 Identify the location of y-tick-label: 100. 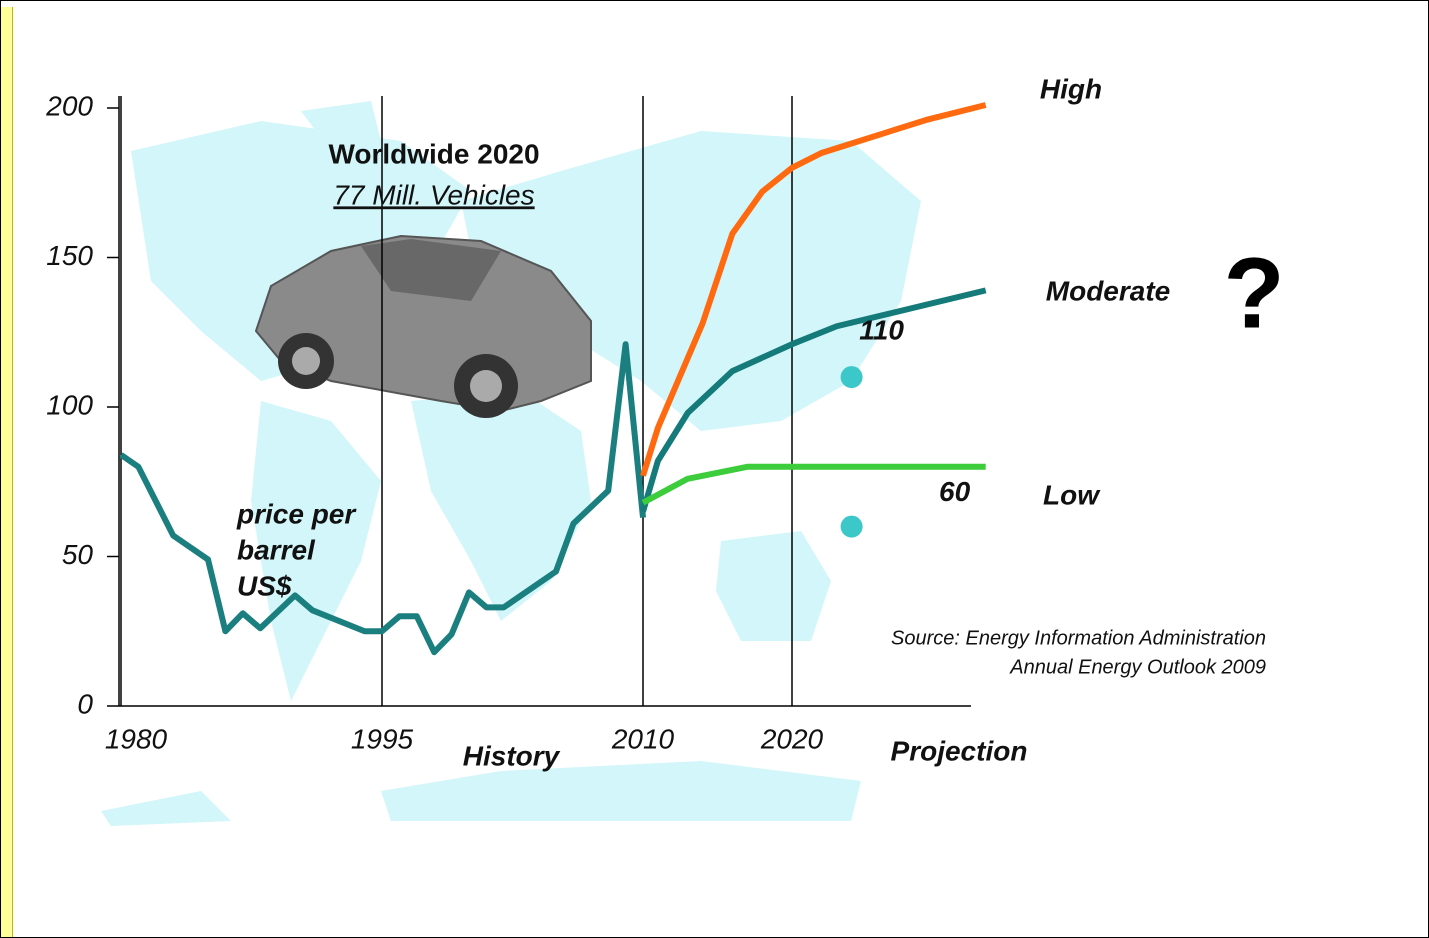
(69, 404).